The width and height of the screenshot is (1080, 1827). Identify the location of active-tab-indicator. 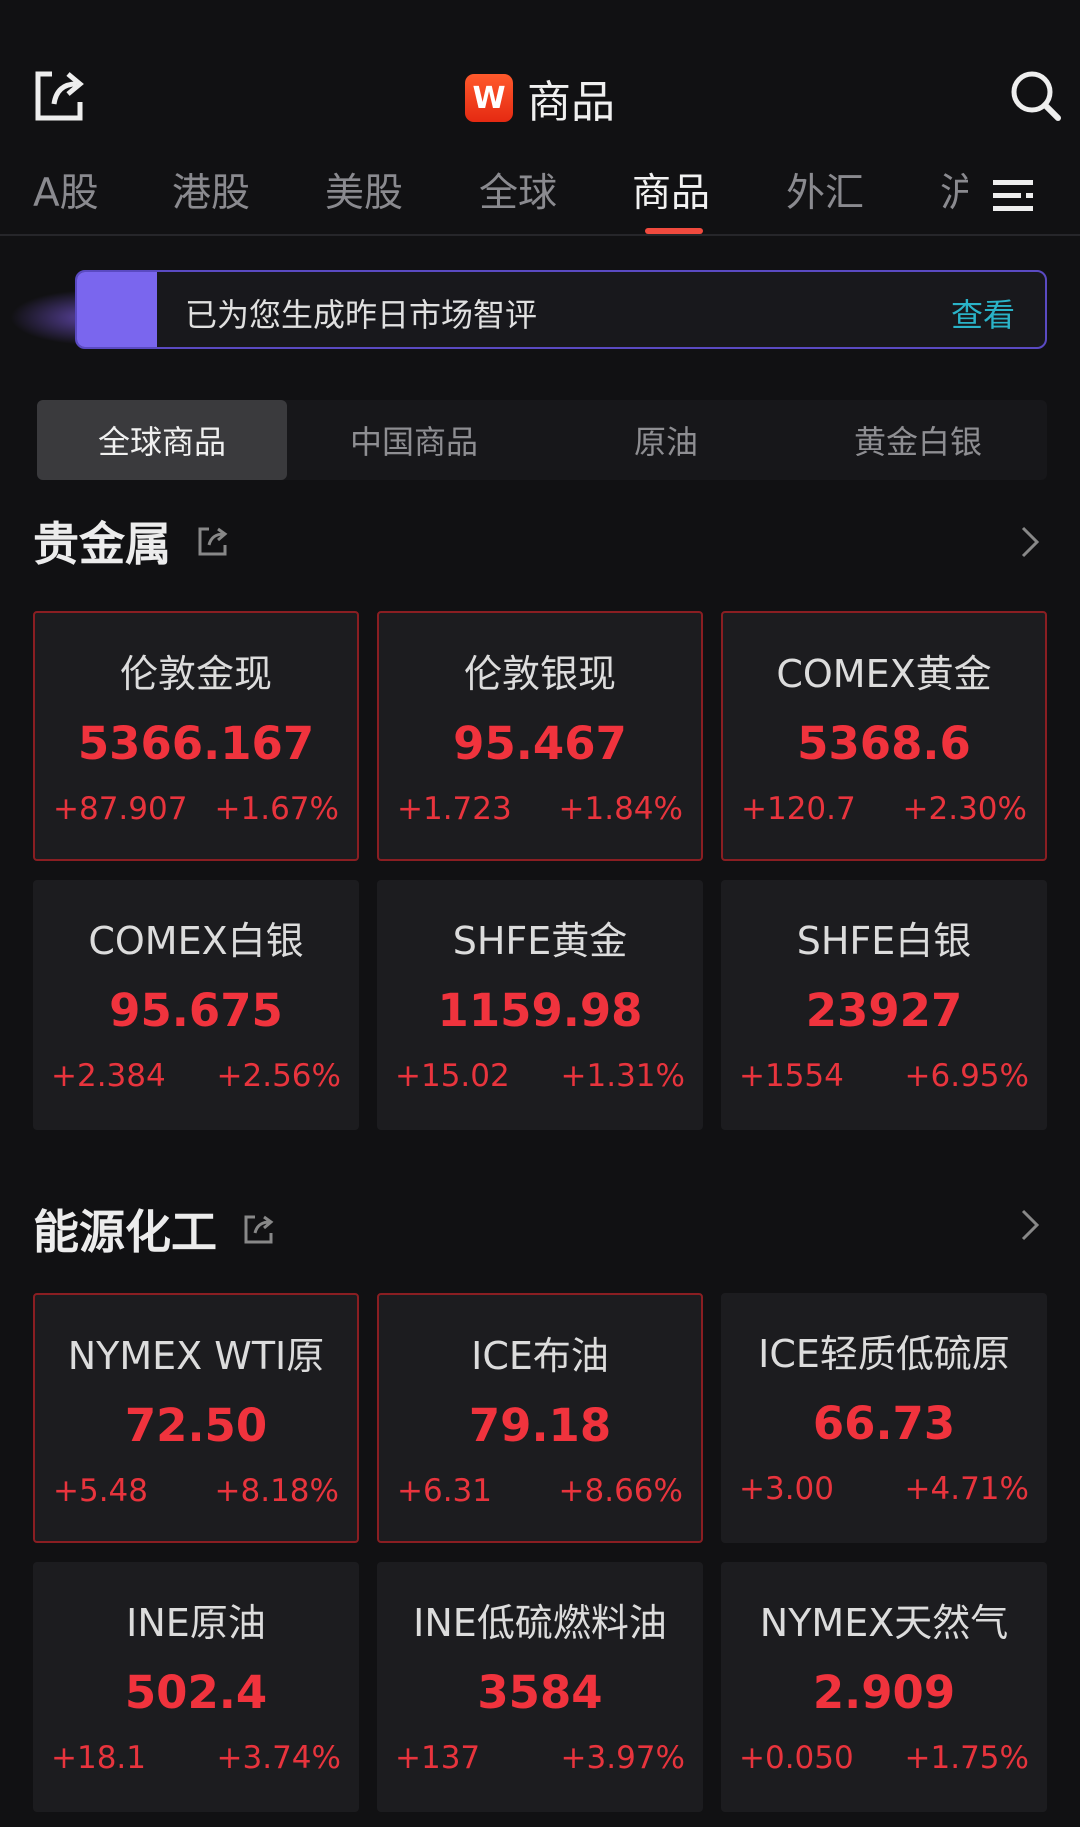
(674, 231).